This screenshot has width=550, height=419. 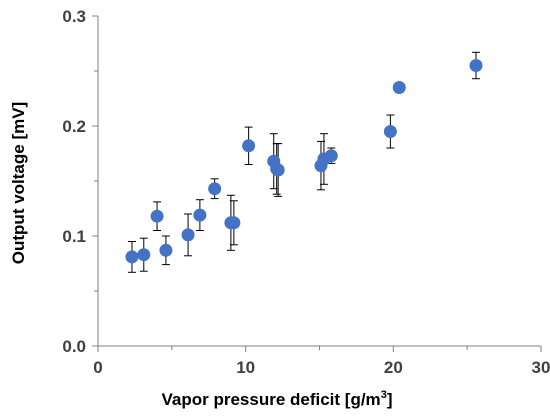 What do you see at coordinates (271, 399) in the screenshot?
I see `x-axis-title-text: Vapor pressure deficit [g/m` at bounding box center [271, 399].